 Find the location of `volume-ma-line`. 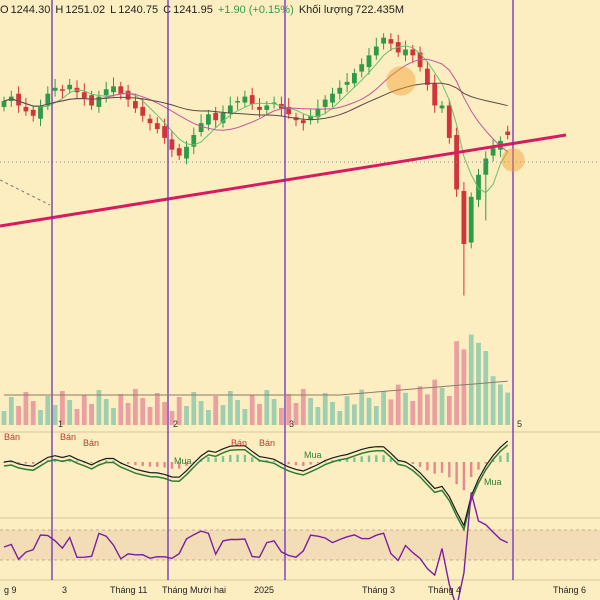

volume-ma-line is located at coordinates (256, 388).